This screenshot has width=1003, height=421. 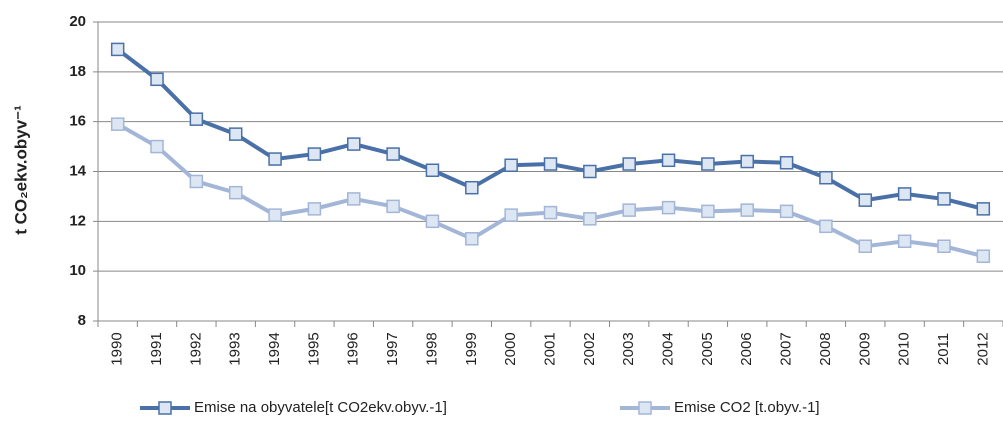 I want to click on y-axis-label: t CO₂ekv.obyv⁻¹, so click(x=20, y=170).